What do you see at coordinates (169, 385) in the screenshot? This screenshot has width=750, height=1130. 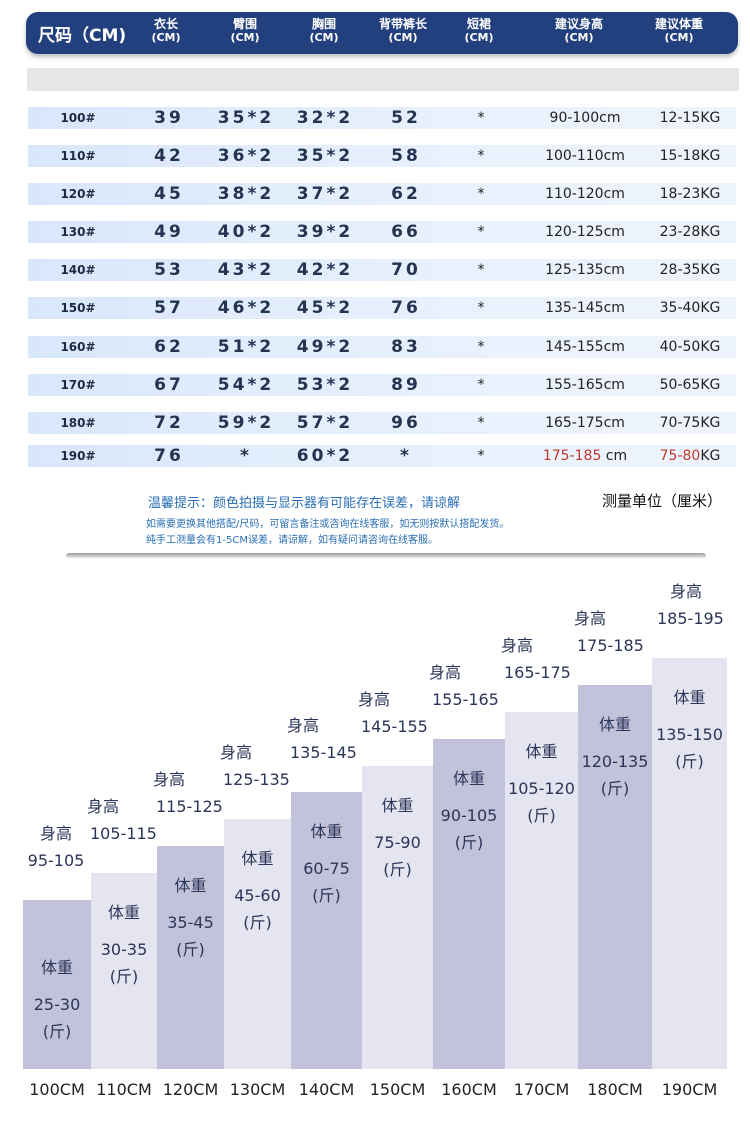 I see `cell-length: 67` at bounding box center [169, 385].